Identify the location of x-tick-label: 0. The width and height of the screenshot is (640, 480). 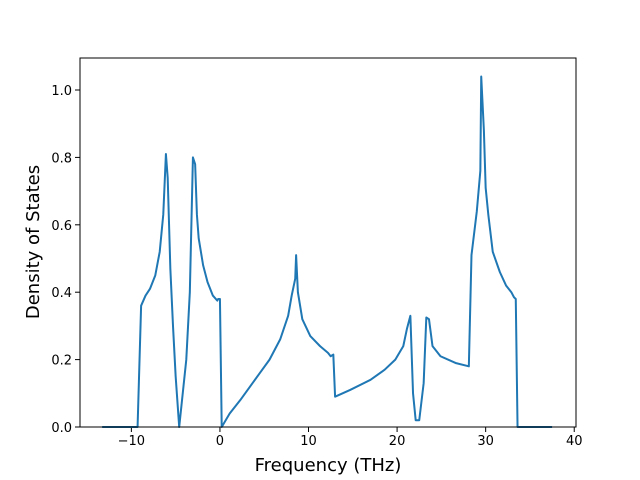
(220, 441).